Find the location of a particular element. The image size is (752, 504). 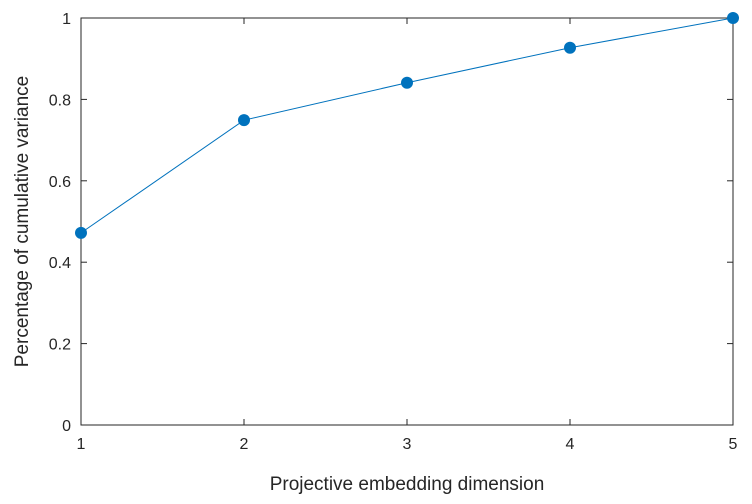

y-tick-label: 0 is located at coordinates (66, 426).